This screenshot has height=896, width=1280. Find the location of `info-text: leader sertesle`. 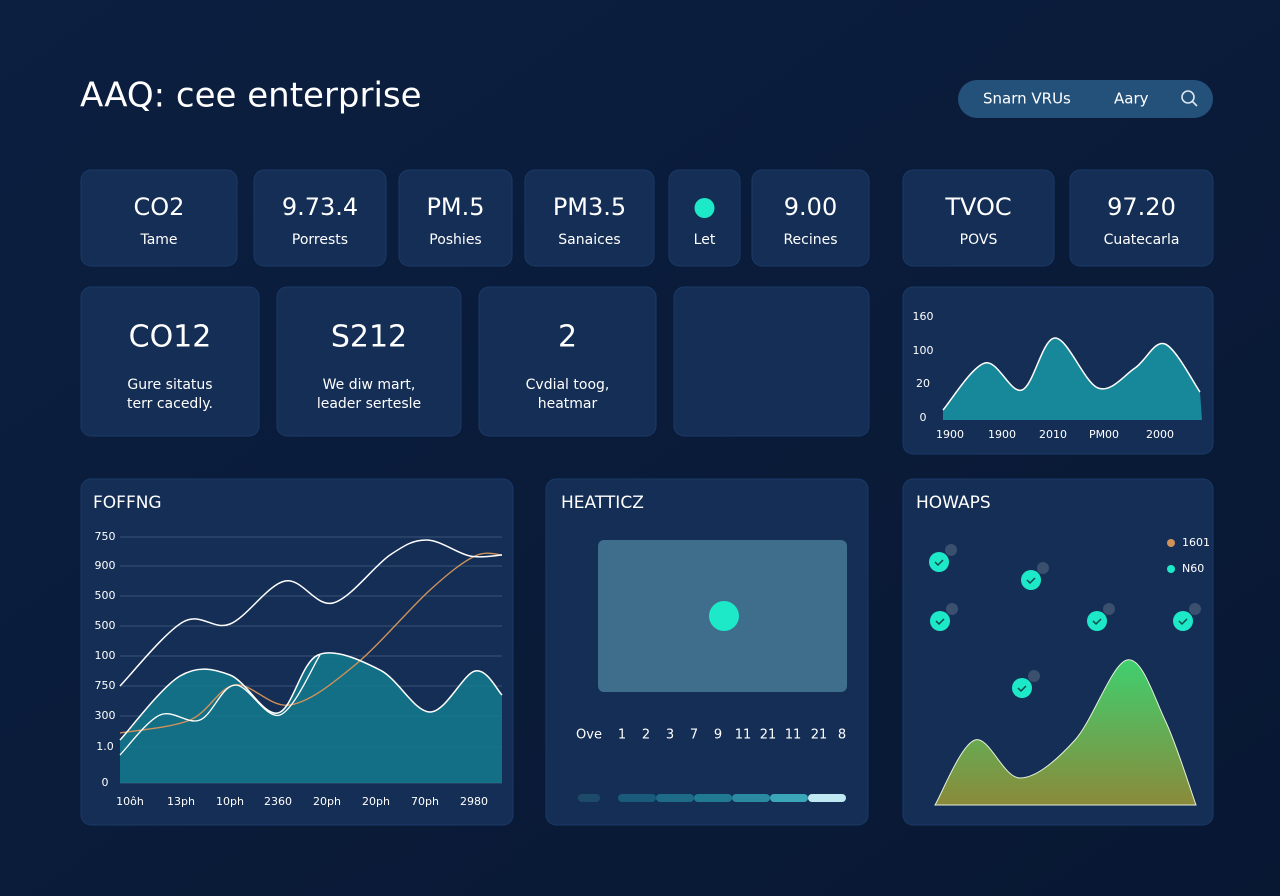

info-text: leader sertesle is located at coordinates (369, 404).